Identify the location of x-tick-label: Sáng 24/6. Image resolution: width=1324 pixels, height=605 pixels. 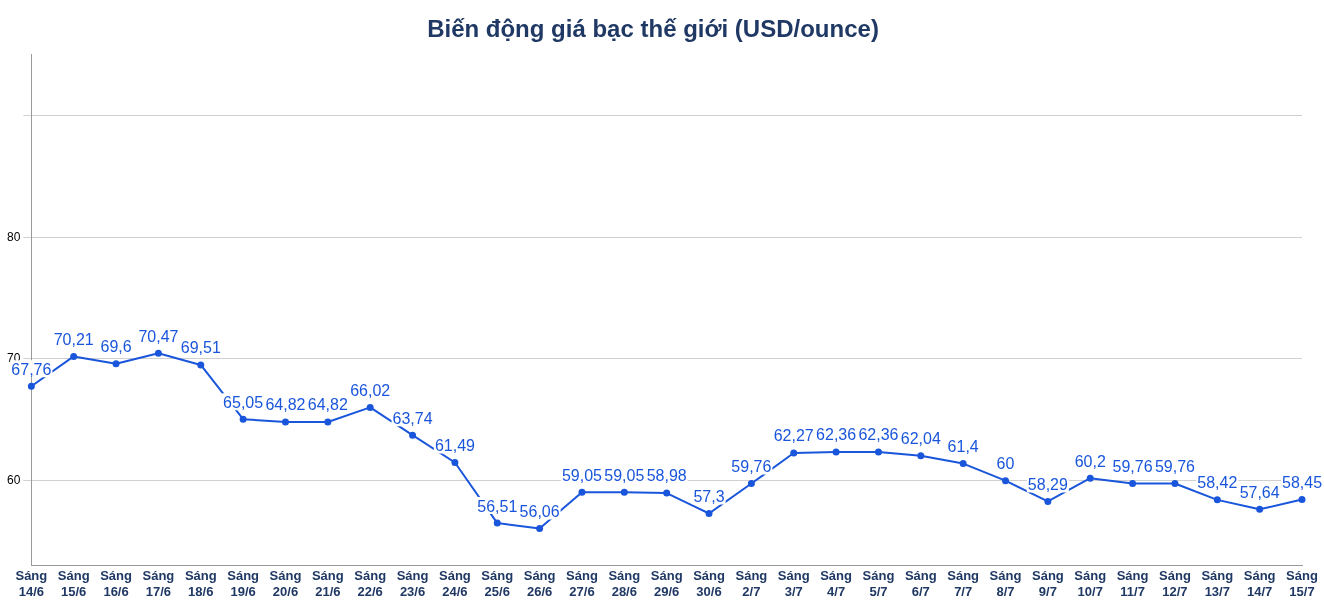
(455, 583).